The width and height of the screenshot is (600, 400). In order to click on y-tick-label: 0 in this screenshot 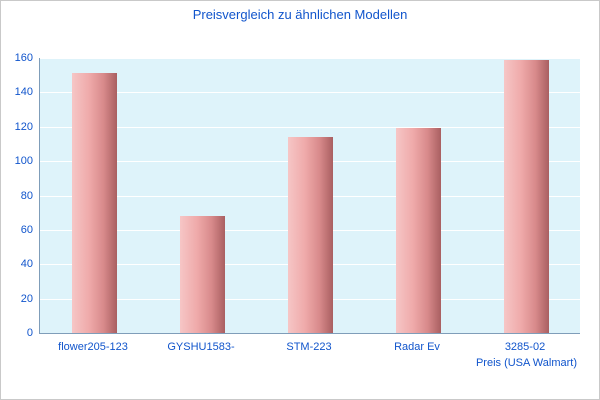, I will do `click(29, 333)`.